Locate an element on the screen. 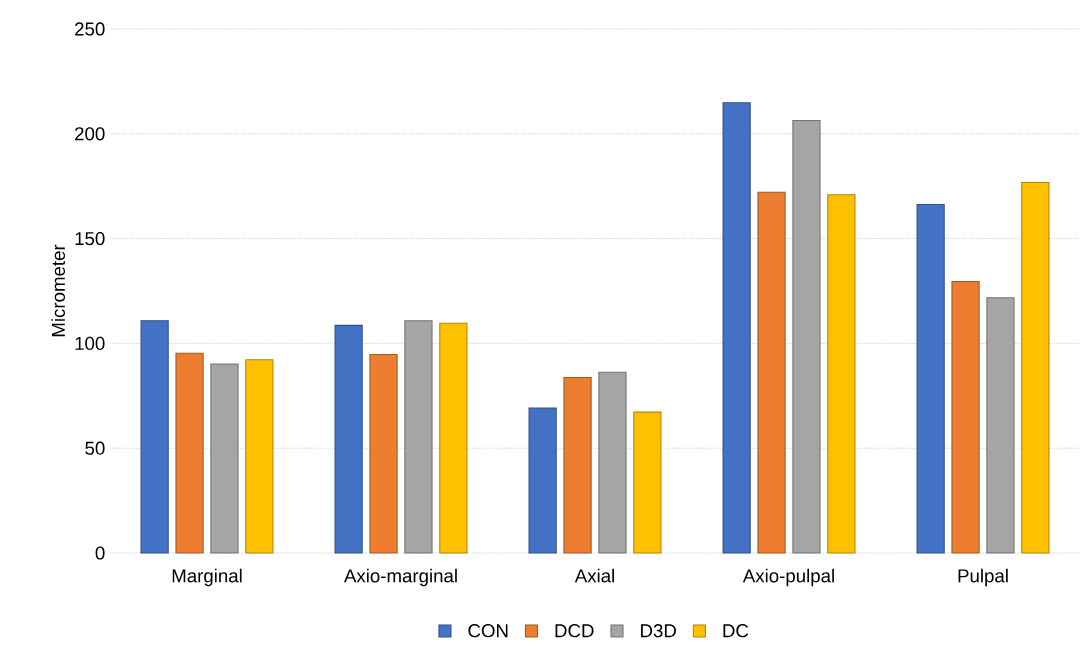  y-tick-label: 0 is located at coordinates (100, 553).